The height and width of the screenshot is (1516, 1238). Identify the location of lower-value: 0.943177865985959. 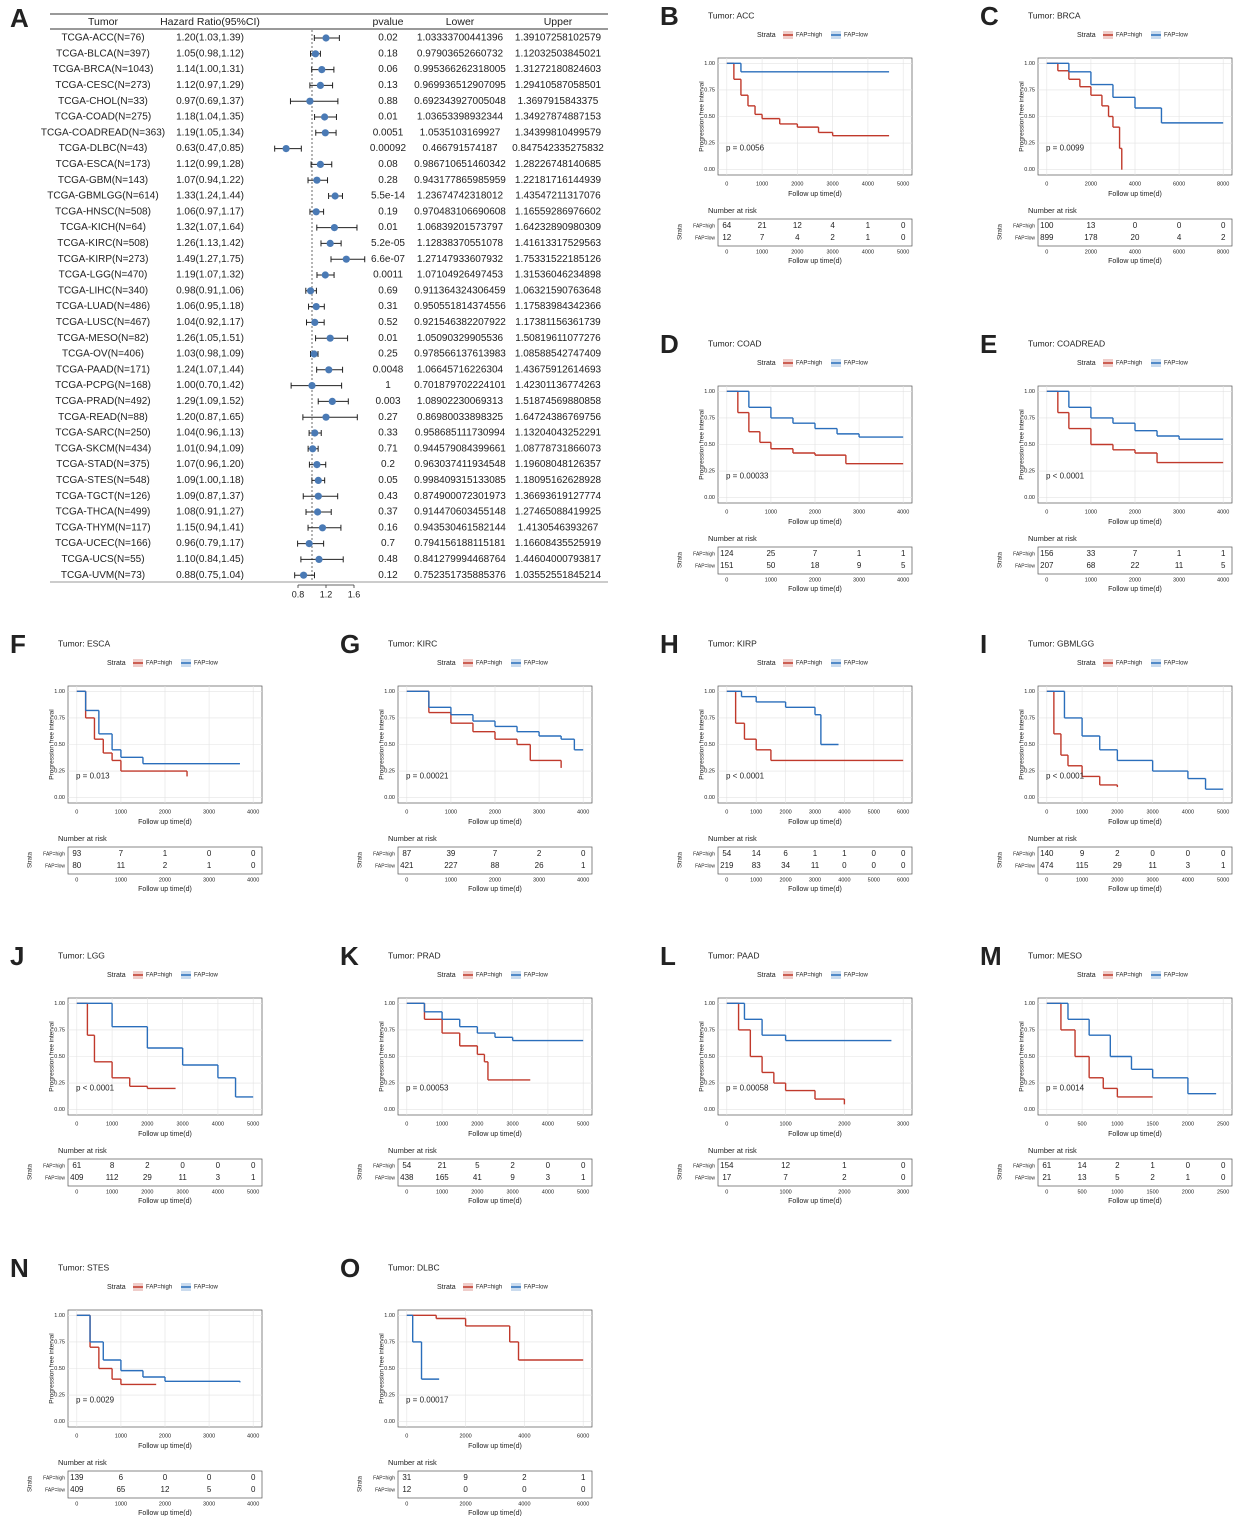
(460, 180).